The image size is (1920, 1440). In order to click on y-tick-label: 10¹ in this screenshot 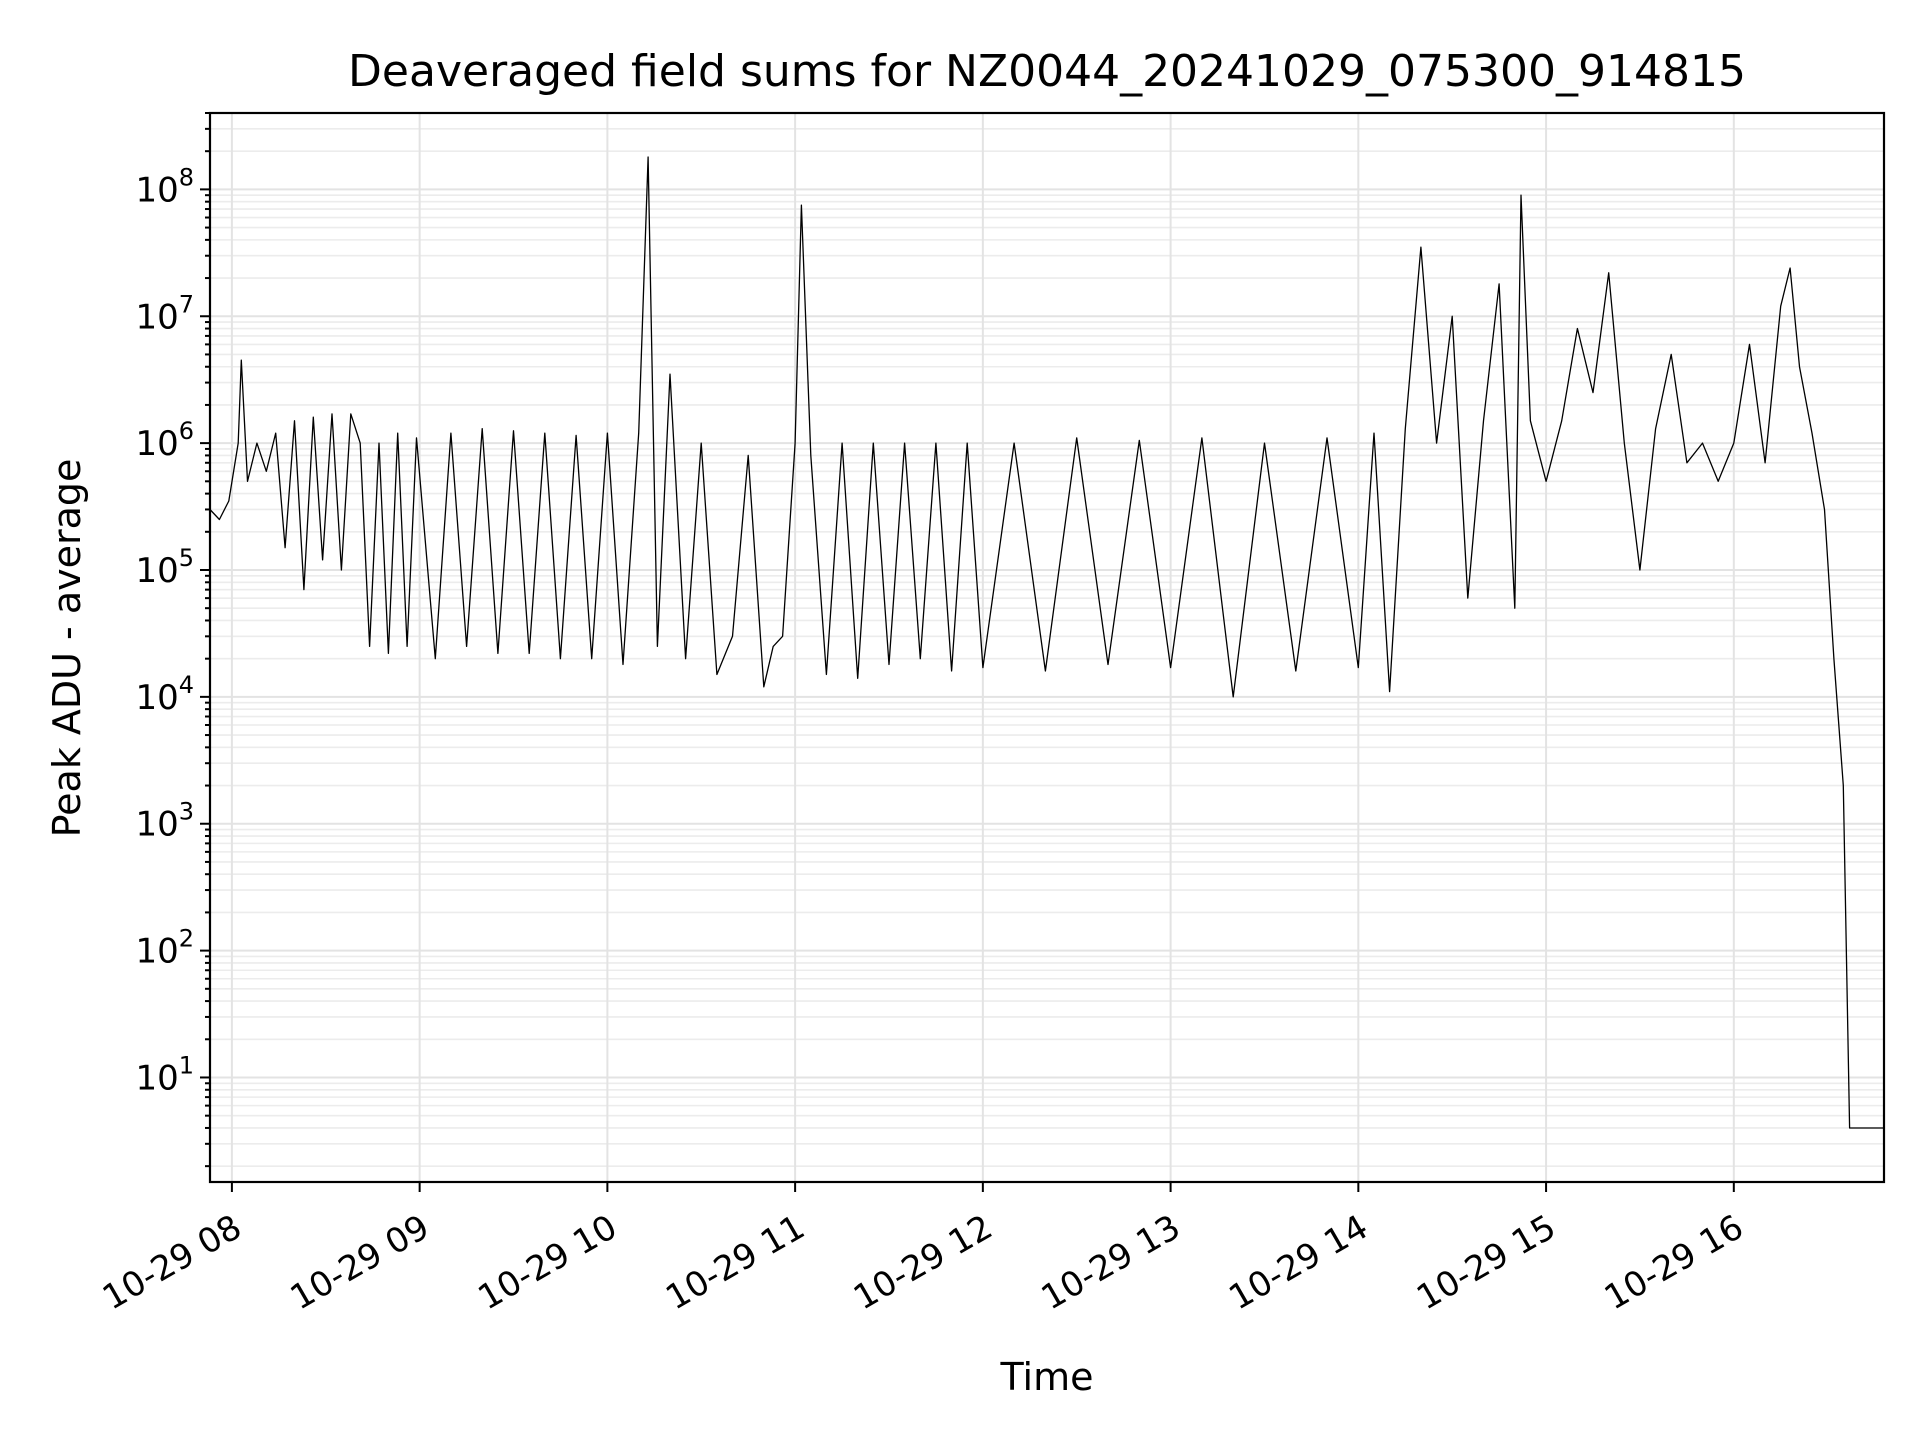, I will do `click(164, 1074)`.